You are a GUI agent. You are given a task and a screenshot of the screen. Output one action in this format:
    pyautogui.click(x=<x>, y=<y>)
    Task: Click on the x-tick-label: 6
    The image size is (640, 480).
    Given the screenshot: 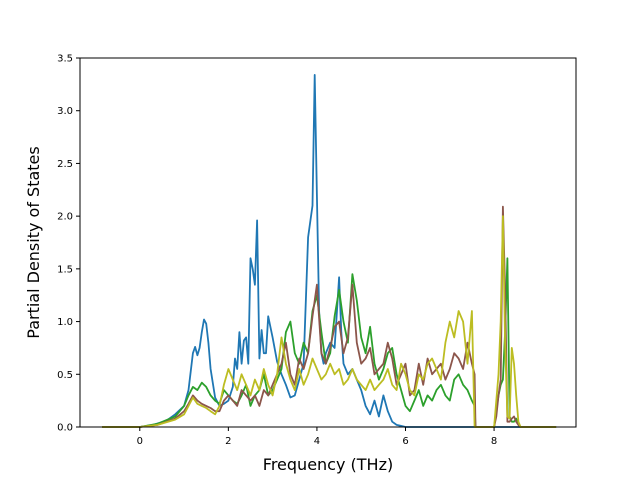 What is the action you would take?
    pyautogui.click(x=405, y=441)
    